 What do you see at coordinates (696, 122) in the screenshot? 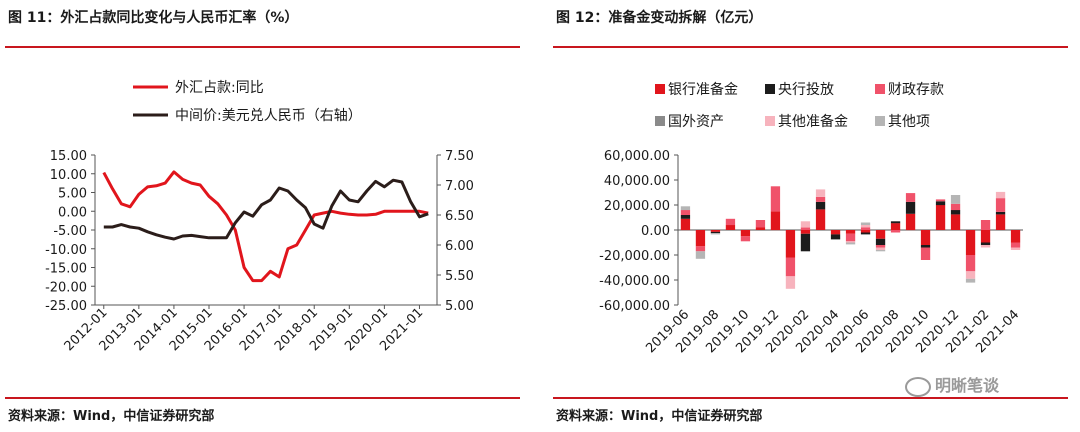
I see `legend-label: 国外资产` at bounding box center [696, 122].